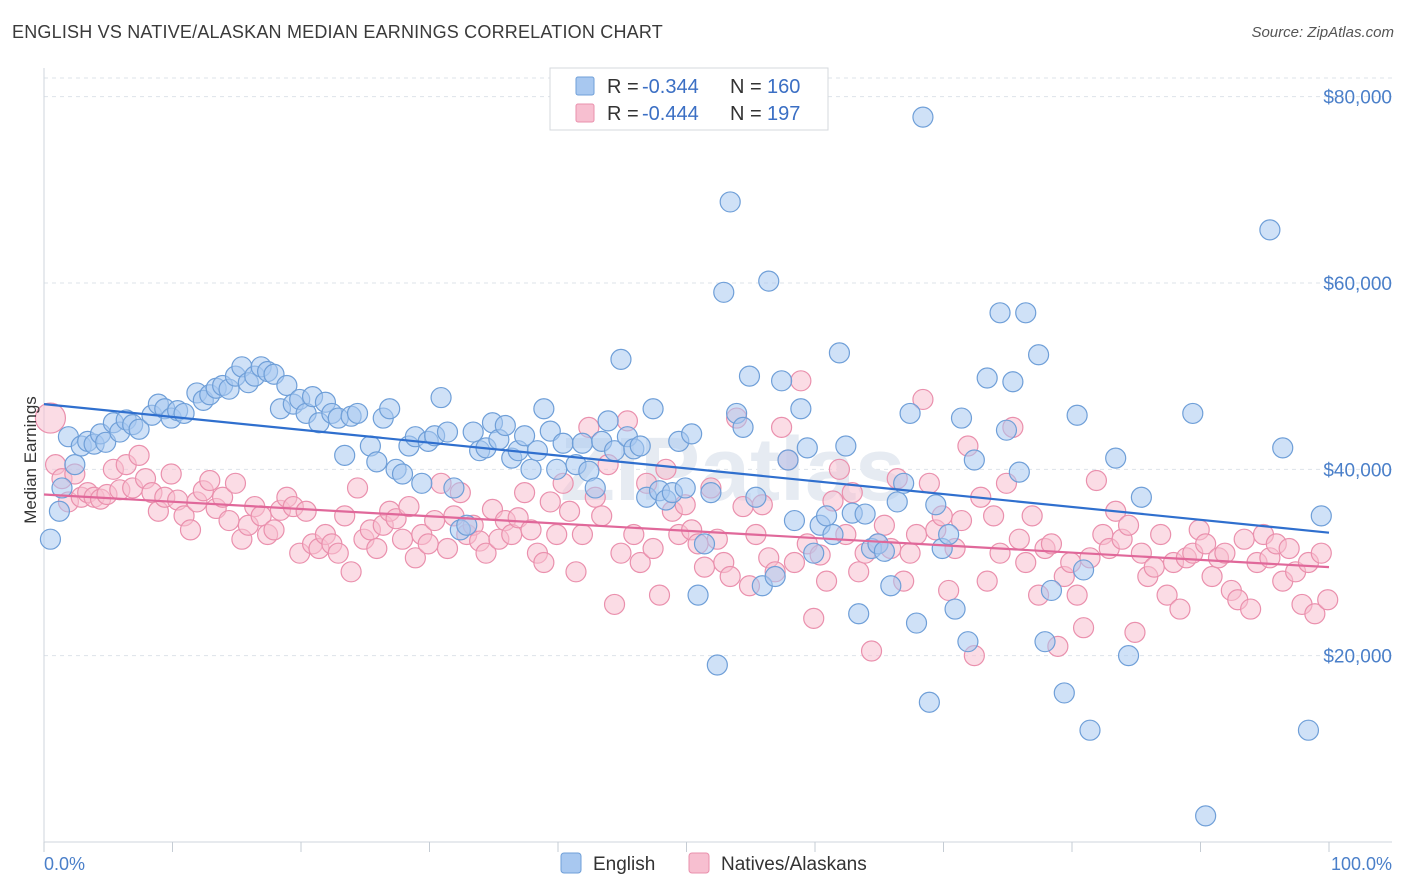 The height and width of the screenshot is (892, 1406). What do you see at coordinates (746, 87) in the screenshot?
I see `legend-n-label-english: N =` at bounding box center [746, 87].